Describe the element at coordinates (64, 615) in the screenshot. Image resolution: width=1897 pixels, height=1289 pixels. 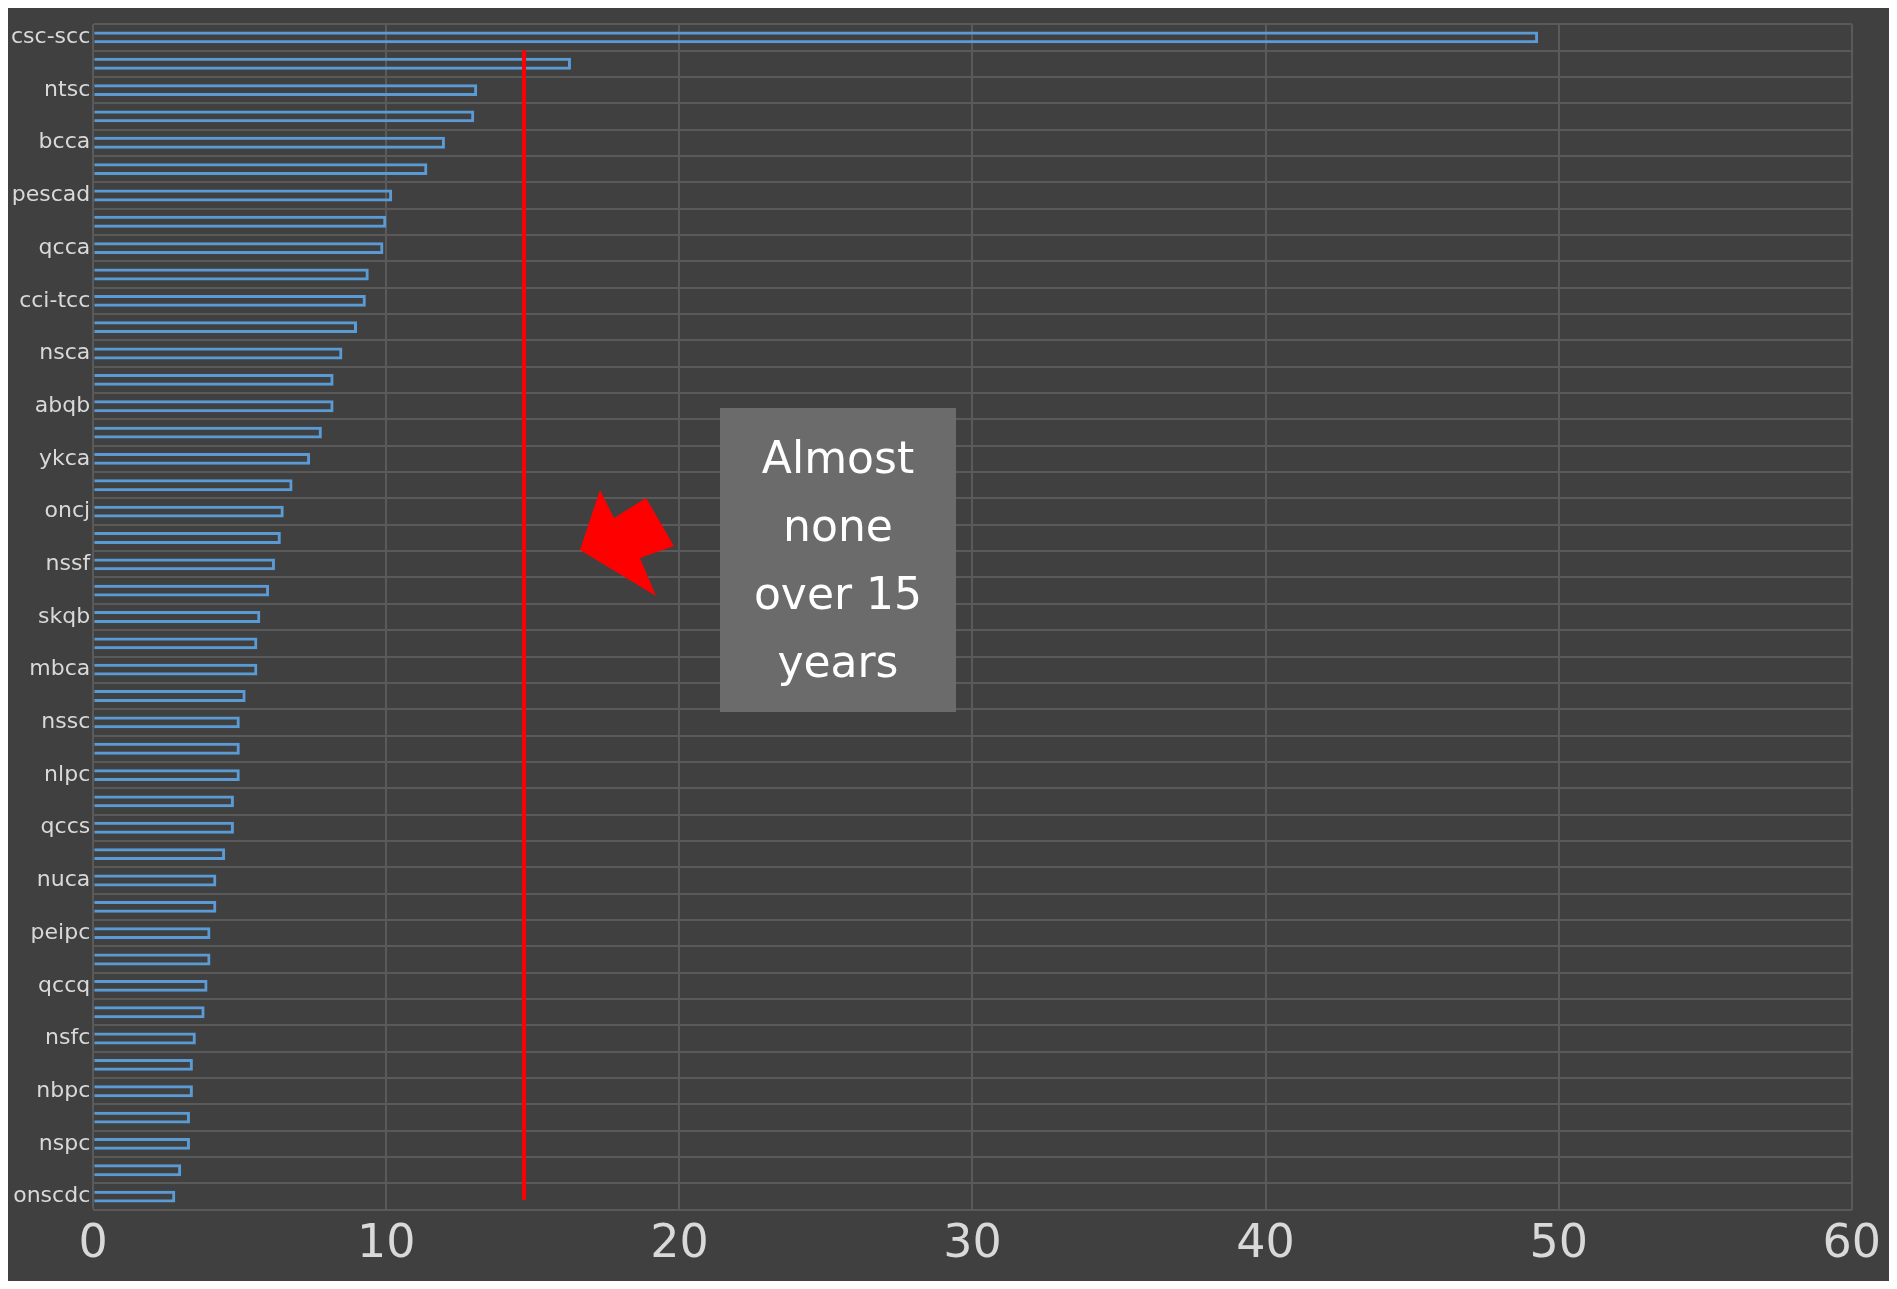
I see `y-tick-label: skqb` at that location.